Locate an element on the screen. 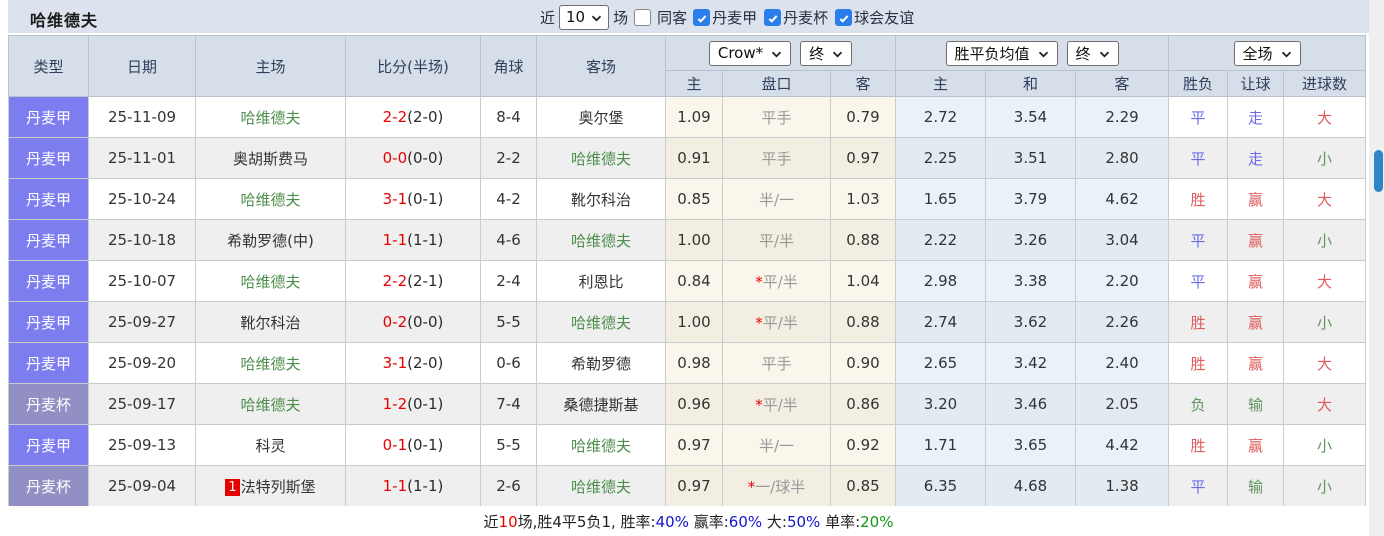 The width and height of the screenshot is (1384, 536). half-time-score: (2-1) is located at coordinates (425, 281).